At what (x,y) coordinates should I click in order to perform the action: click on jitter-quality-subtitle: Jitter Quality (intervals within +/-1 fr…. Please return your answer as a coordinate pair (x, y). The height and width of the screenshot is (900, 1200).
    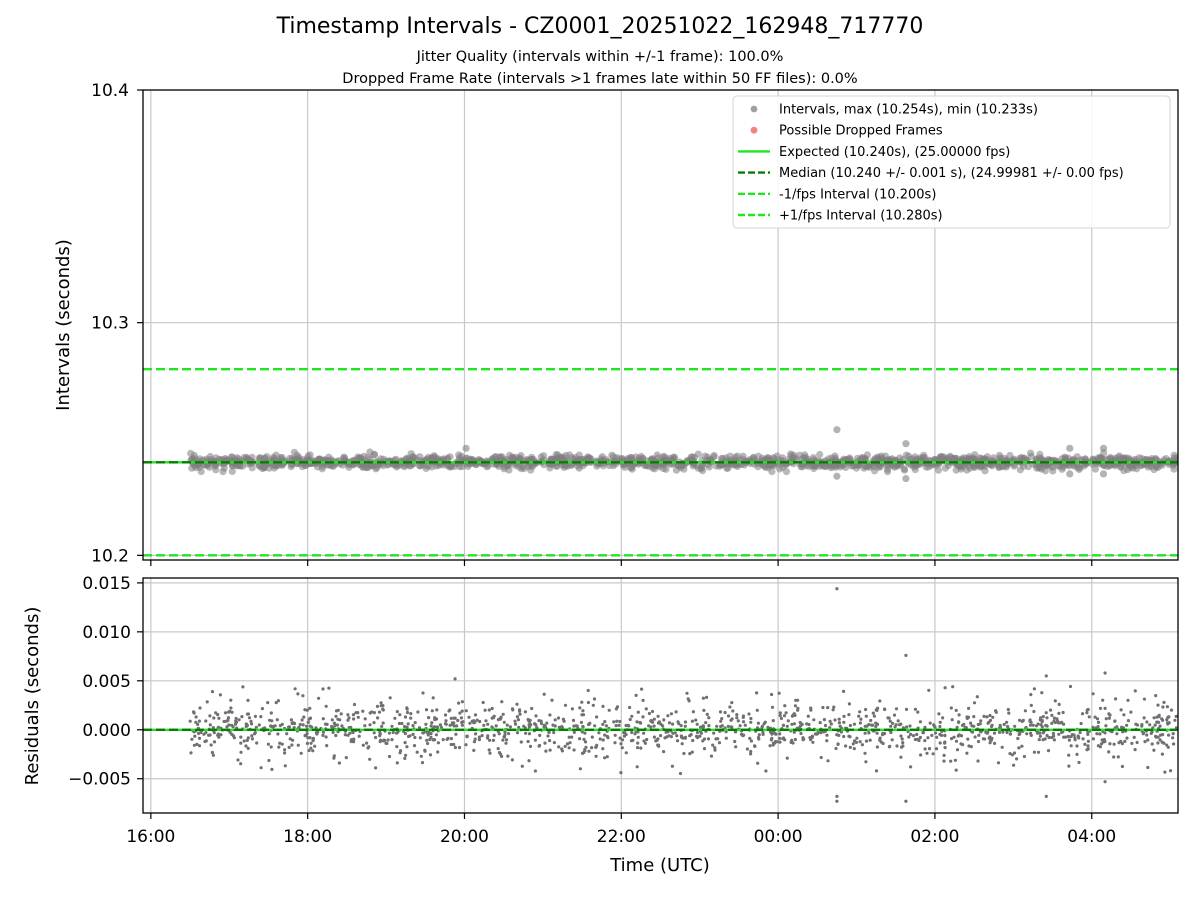
    Looking at the image, I should click on (600, 57).